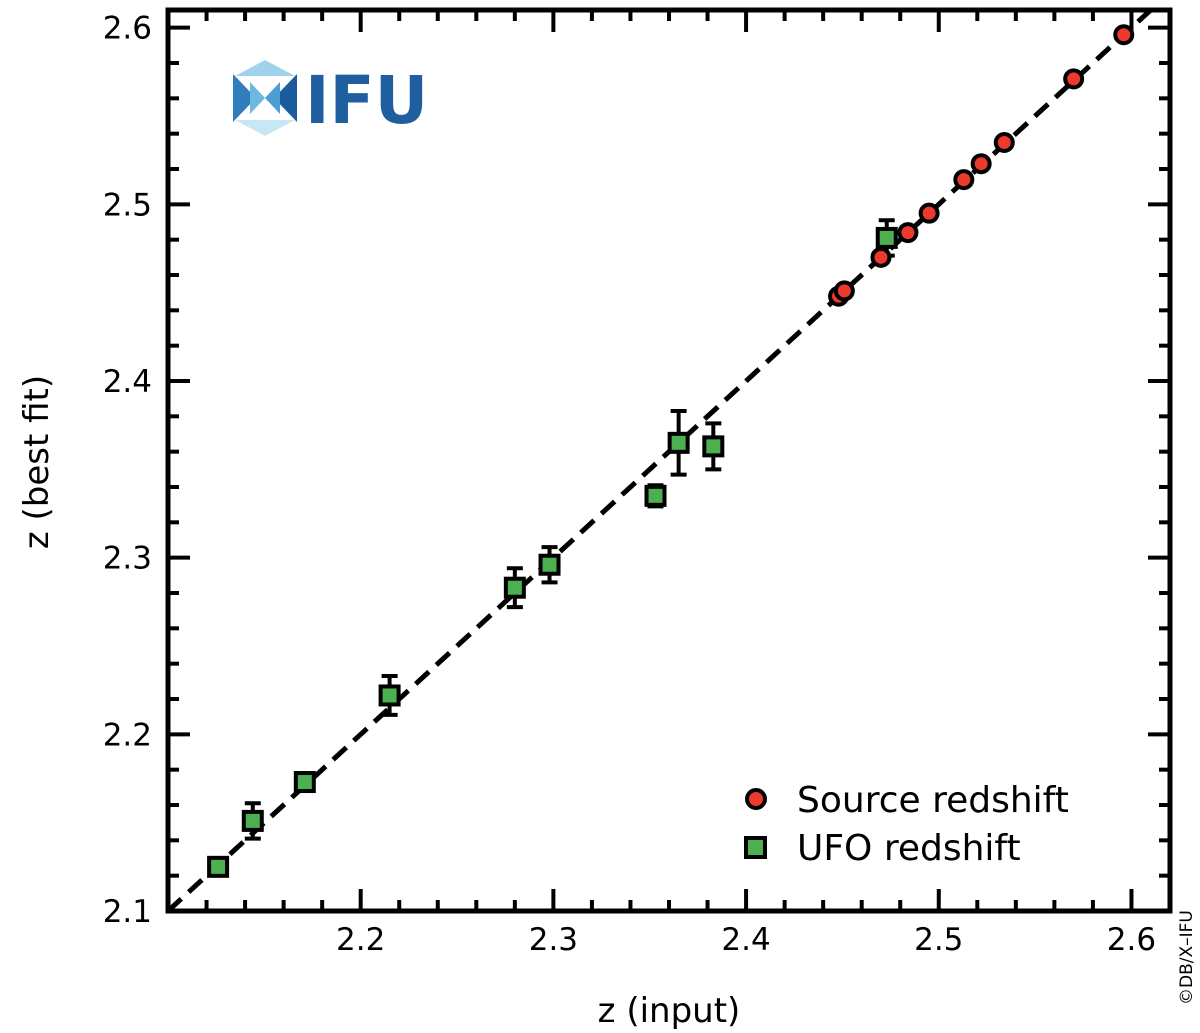  What do you see at coordinates (37, 462) in the screenshot?
I see `y-axis-label: z (best fit)` at bounding box center [37, 462].